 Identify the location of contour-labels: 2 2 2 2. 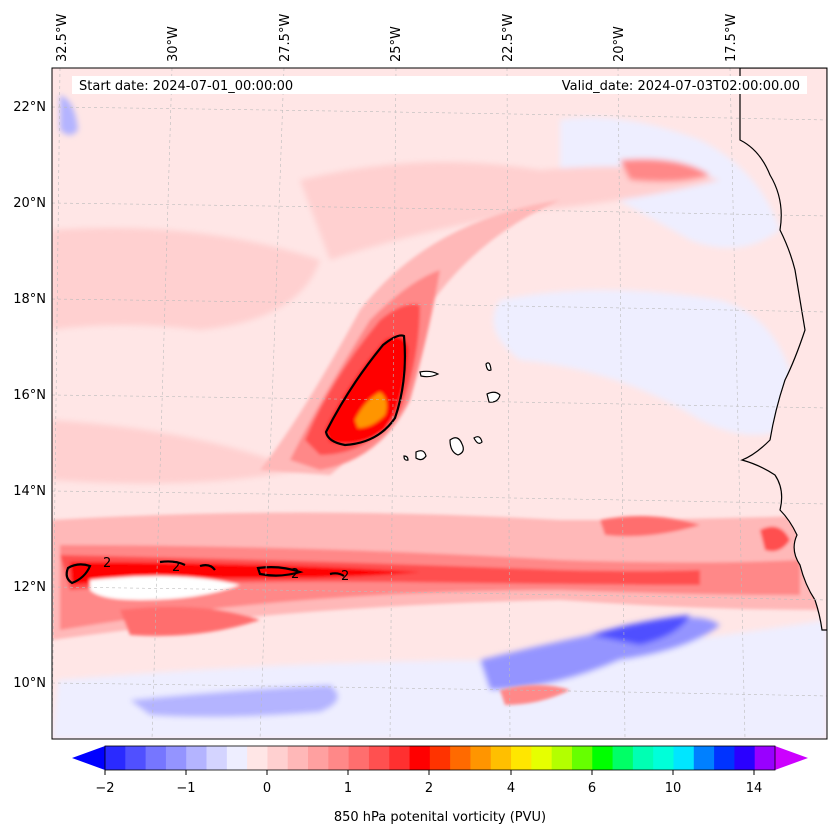
(226, 570).